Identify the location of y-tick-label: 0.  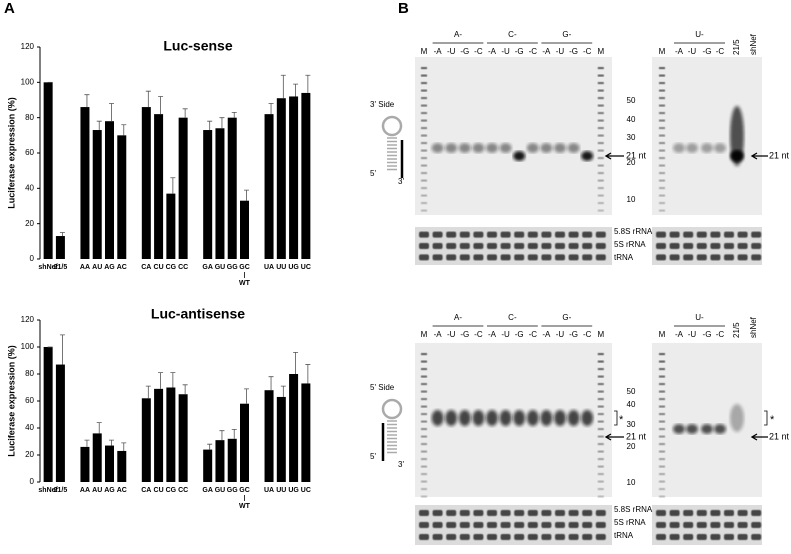
(32, 258).